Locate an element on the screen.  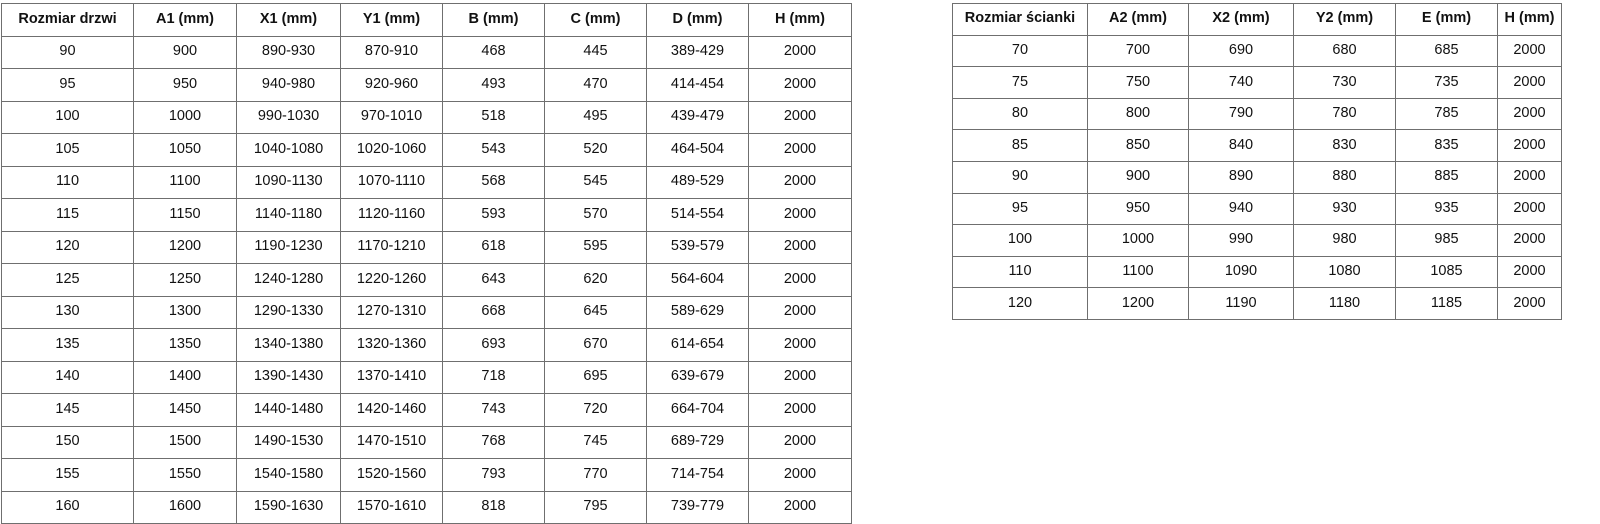
table-cell: 900 is located at coordinates (185, 52).